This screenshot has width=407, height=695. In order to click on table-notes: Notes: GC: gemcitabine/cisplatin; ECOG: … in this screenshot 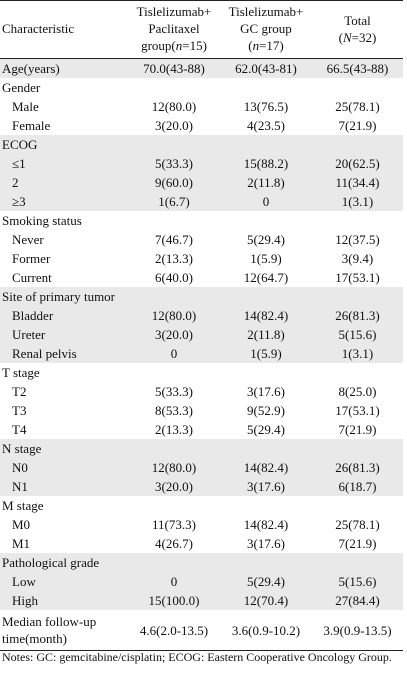, I will do `click(197, 657)`.